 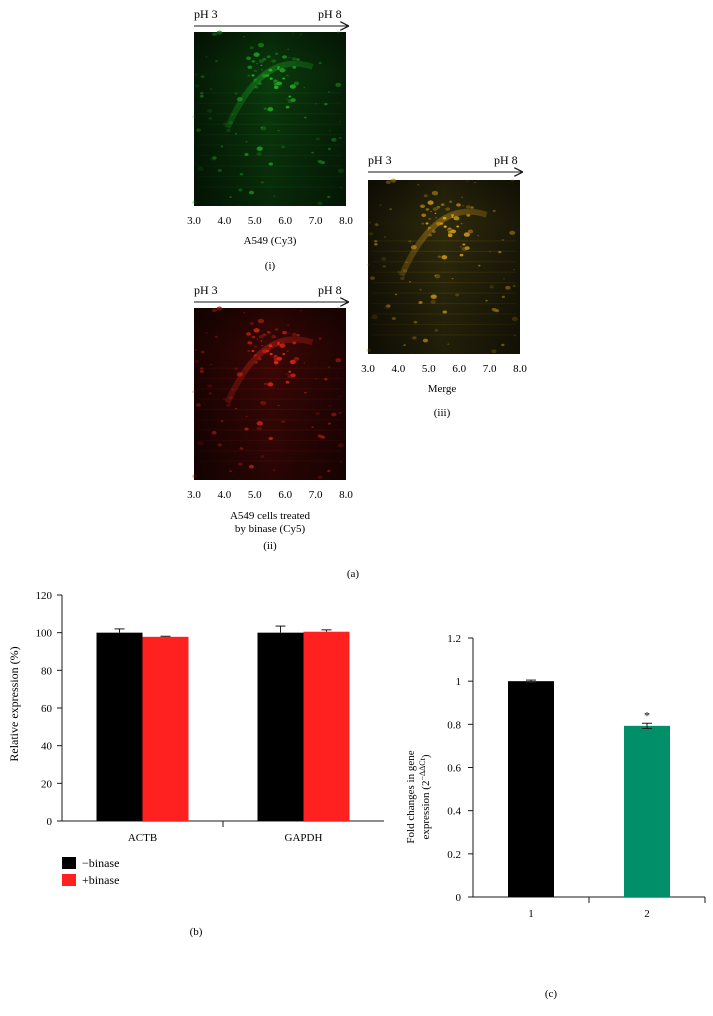 I want to click on legend-swatch-minus-binase, so click(x=69, y=863).